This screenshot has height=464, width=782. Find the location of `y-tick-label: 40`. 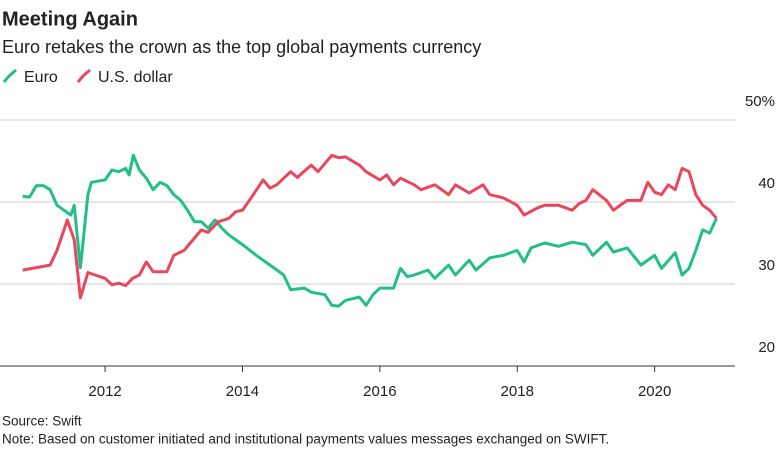

y-tick-label: 40 is located at coordinates (766, 183).